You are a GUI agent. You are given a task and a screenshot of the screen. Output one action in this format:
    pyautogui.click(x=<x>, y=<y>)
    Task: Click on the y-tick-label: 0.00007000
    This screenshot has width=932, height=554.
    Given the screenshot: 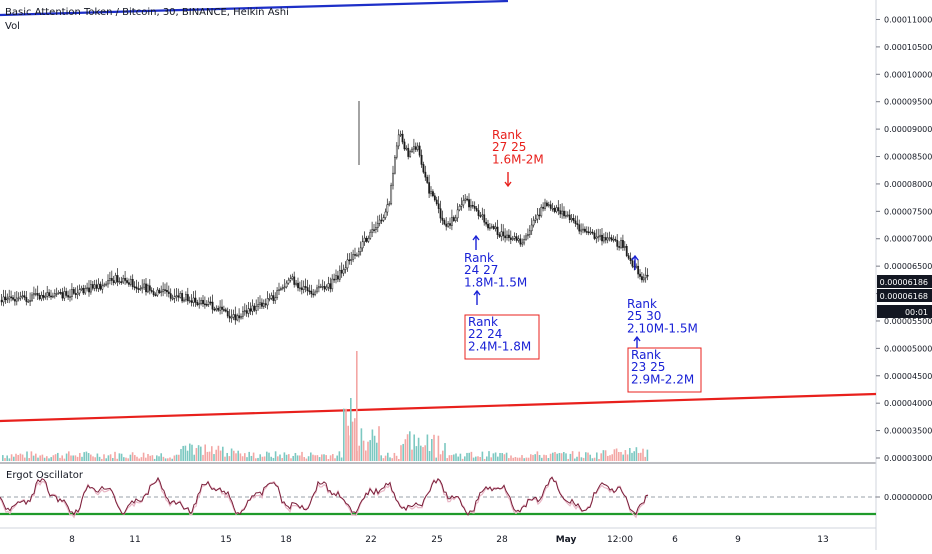 What is the action you would take?
    pyautogui.click(x=908, y=239)
    